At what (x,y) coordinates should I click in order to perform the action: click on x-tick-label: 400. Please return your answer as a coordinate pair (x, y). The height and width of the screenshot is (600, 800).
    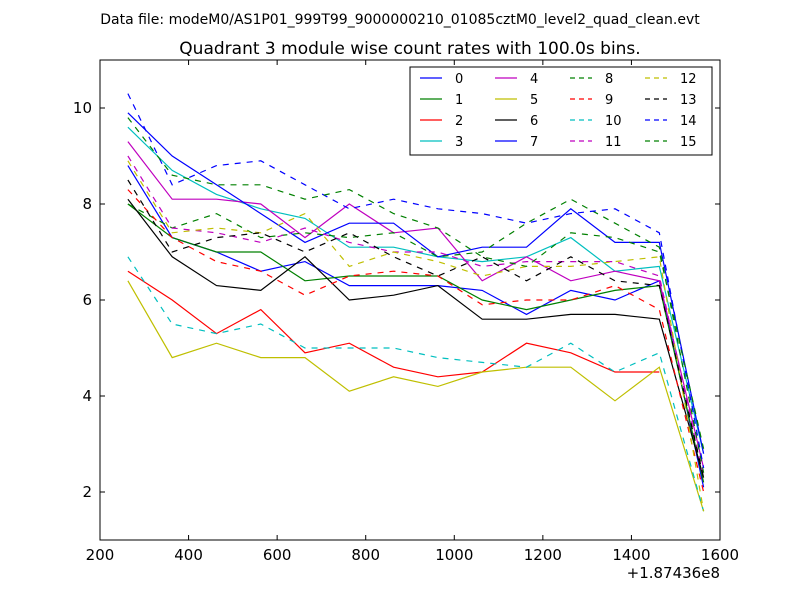
    Looking at the image, I should click on (188, 555).